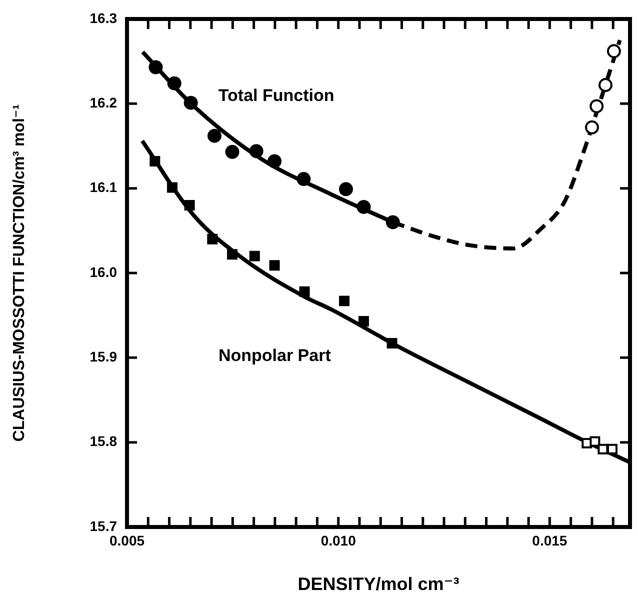 Image resolution: width=638 pixels, height=604 pixels. What do you see at coordinates (275, 355) in the screenshot?
I see `text: Nonpolar Part` at bounding box center [275, 355].